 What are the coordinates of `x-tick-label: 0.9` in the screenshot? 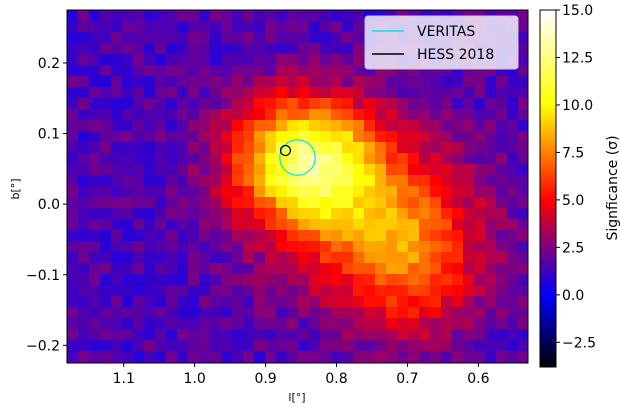 It's located at (265, 379).